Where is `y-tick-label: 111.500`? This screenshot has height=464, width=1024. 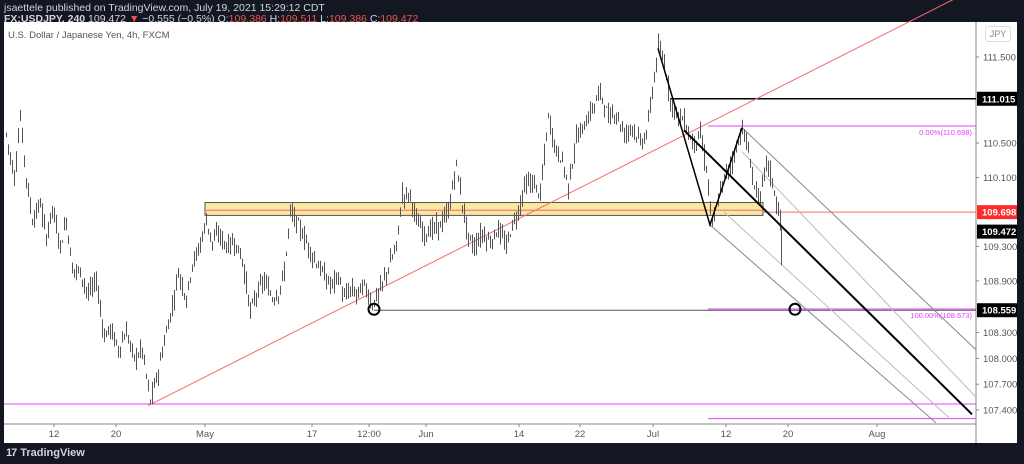
y-tick-label: 111.500 is located at coordinates (999, 58).